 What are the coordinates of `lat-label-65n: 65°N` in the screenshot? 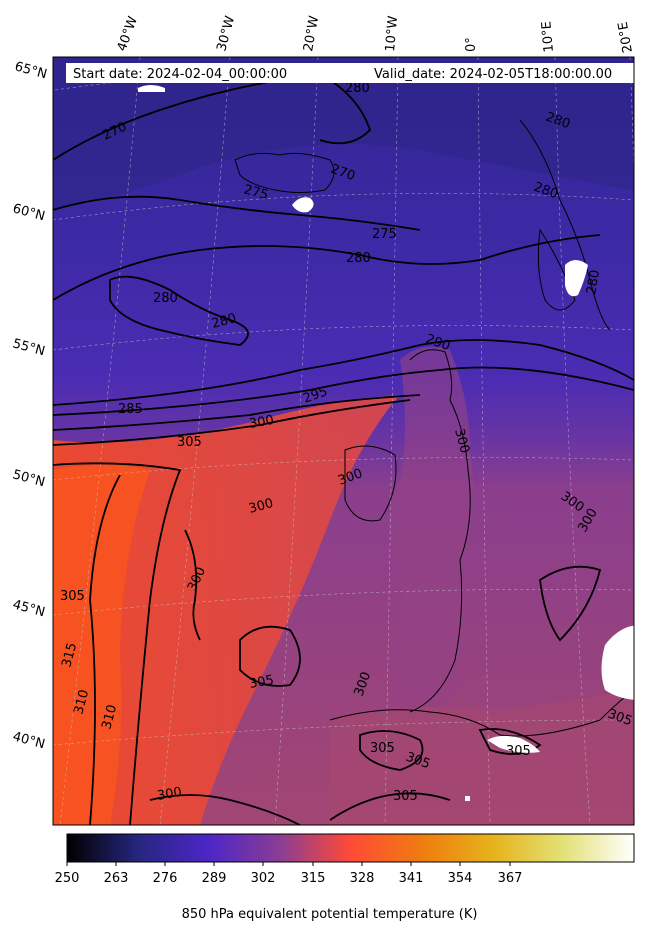 It's located at (31, 70).